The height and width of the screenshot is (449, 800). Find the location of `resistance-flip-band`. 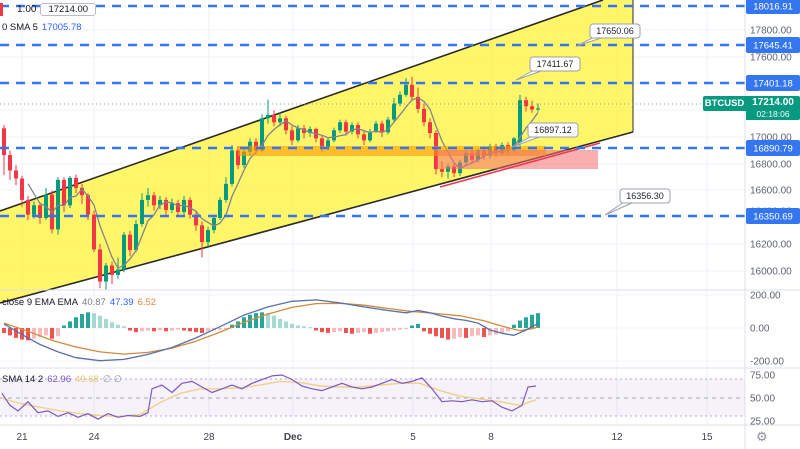

resistance-flip-band is located at coordinates (392, 151).